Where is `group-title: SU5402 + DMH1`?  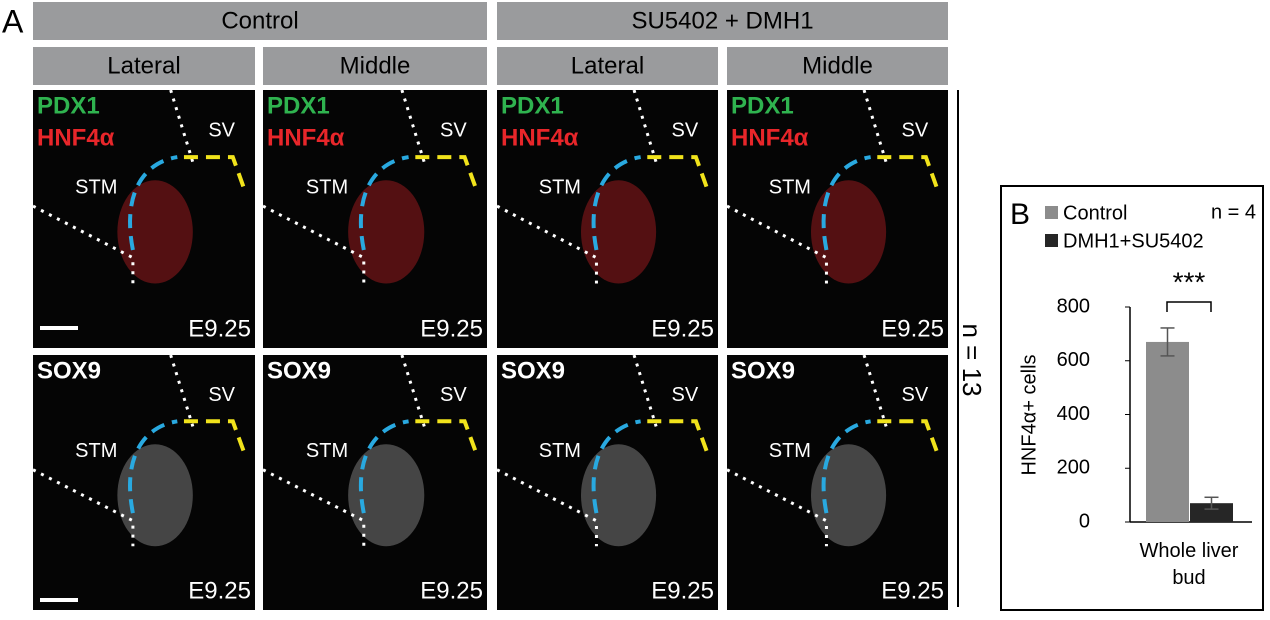 group-title: SU5402 + DMH1 is located at coordinates (722, 20).